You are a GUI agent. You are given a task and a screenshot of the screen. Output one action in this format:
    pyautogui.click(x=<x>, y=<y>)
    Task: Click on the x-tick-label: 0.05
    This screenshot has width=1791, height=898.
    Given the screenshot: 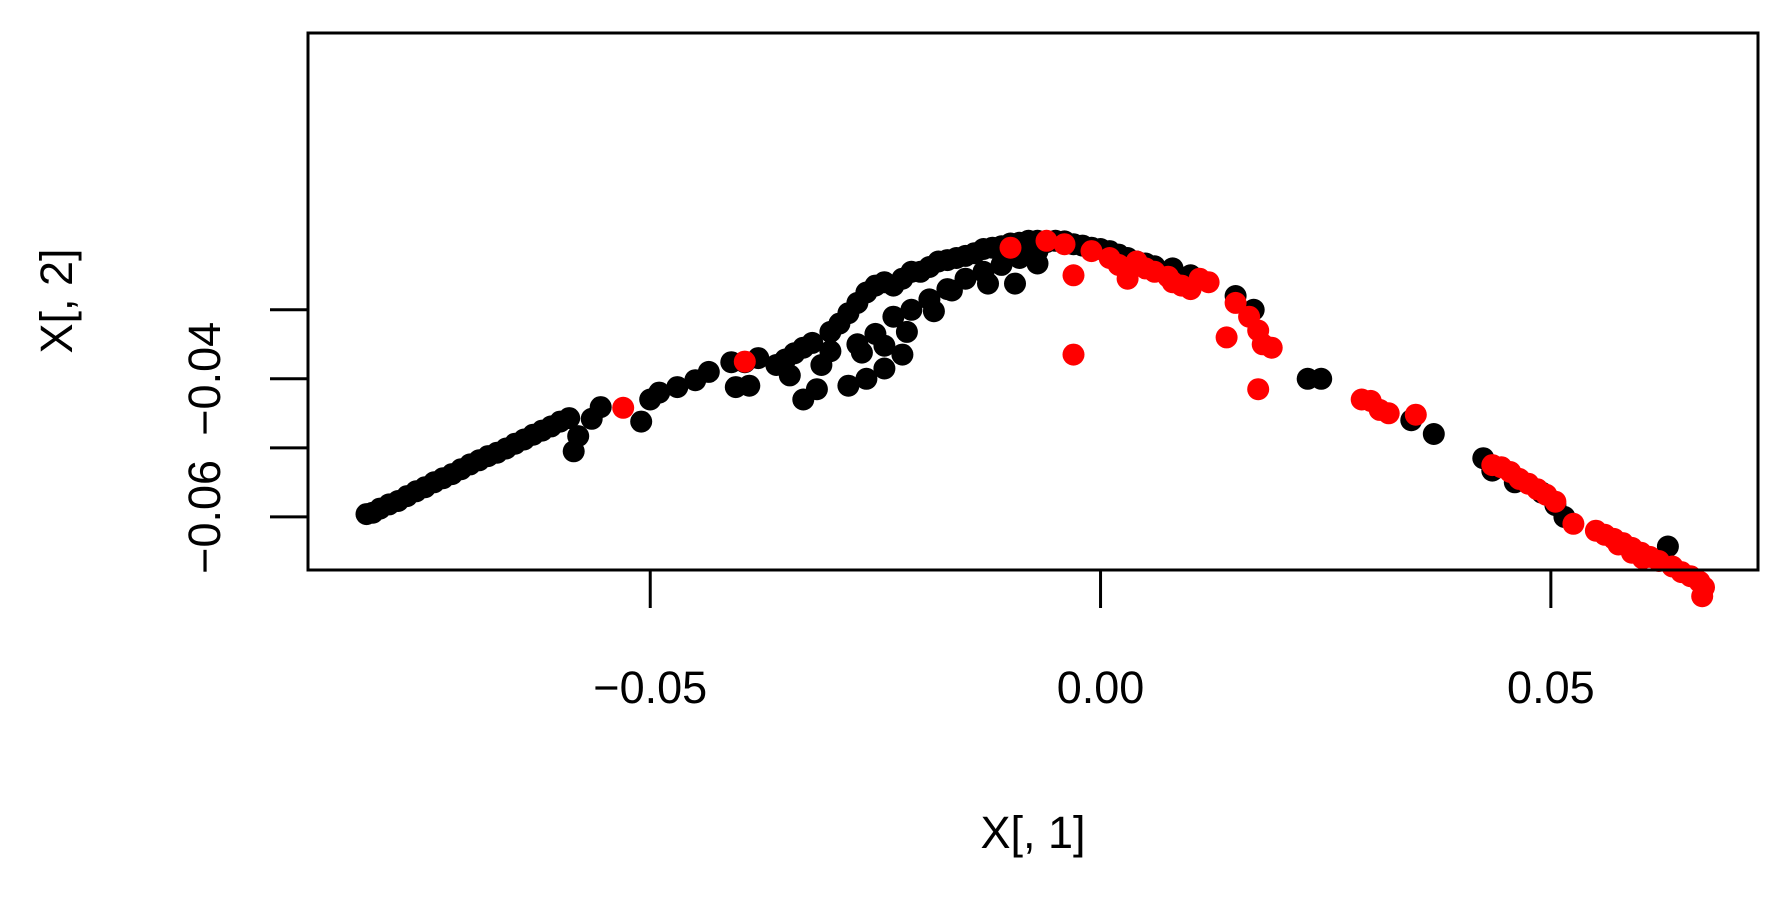 What is the action you would take?
    pyautogui.click(x=1551, y=687)
    